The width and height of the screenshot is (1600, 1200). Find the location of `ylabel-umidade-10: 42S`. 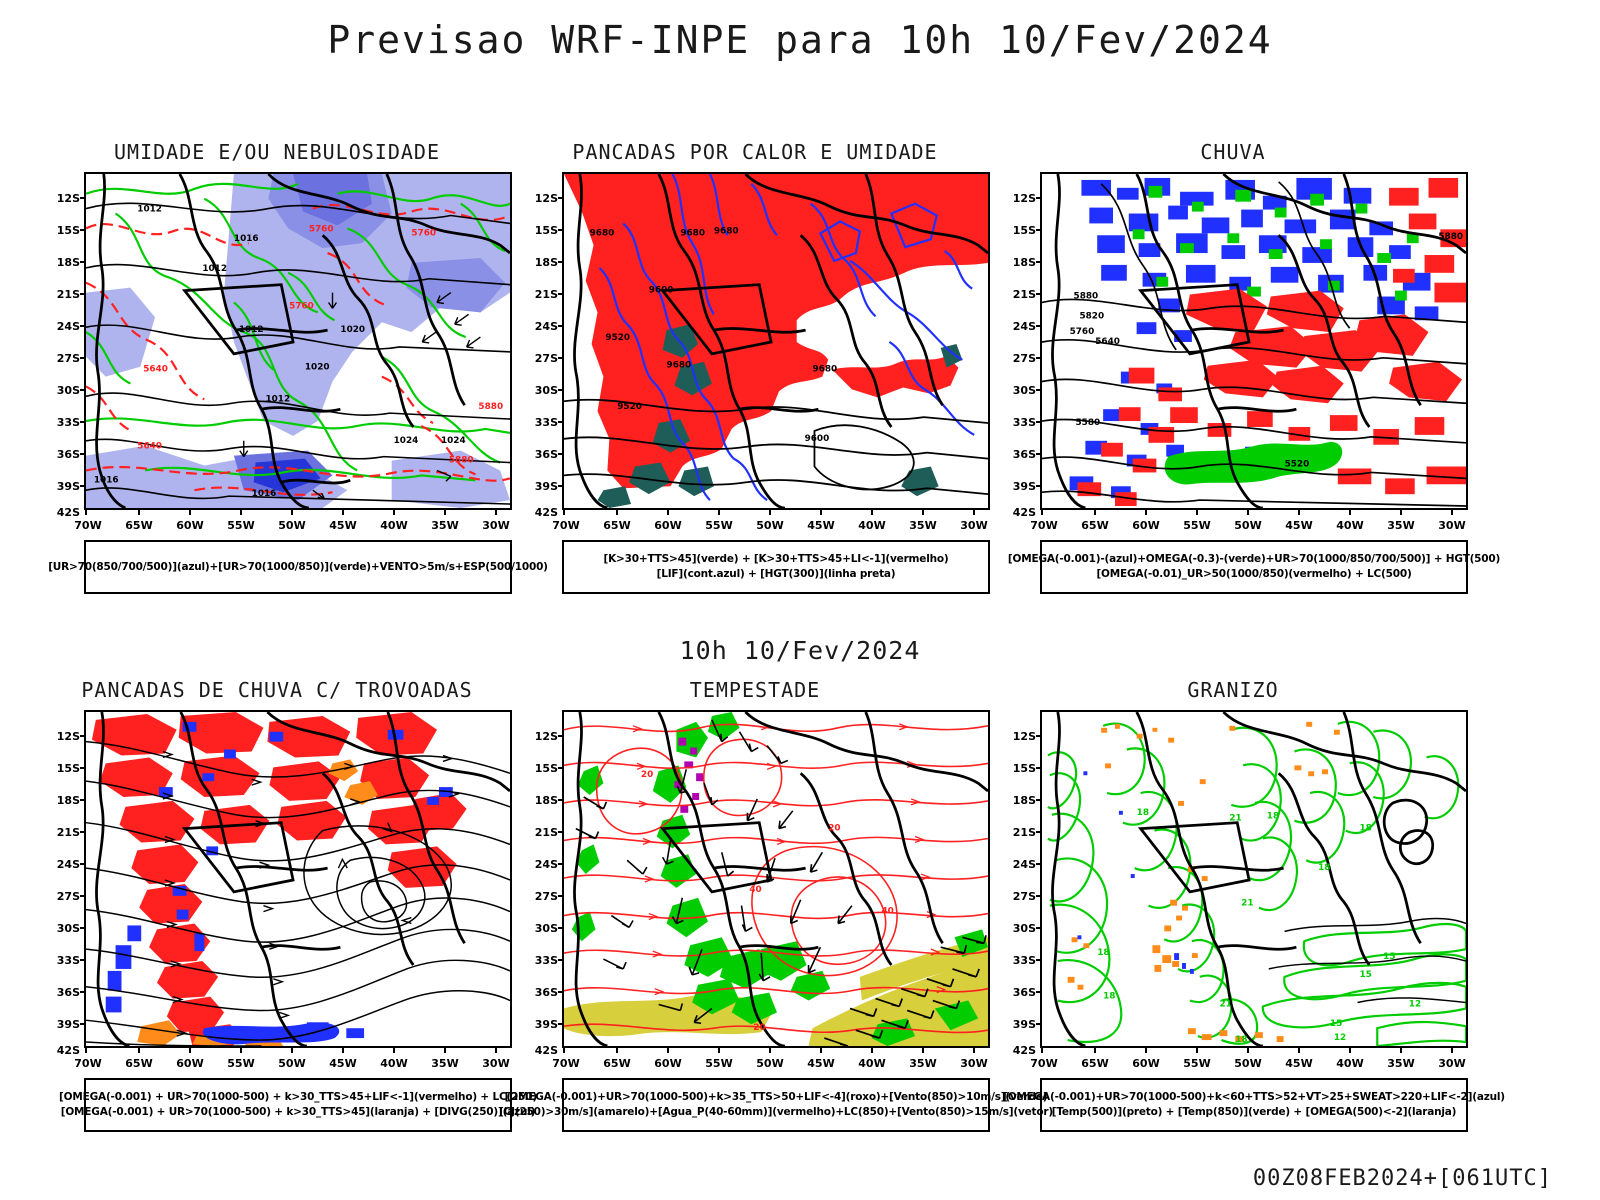

ylabel-umidade-10: 42S is located at coordinates (68, 512).